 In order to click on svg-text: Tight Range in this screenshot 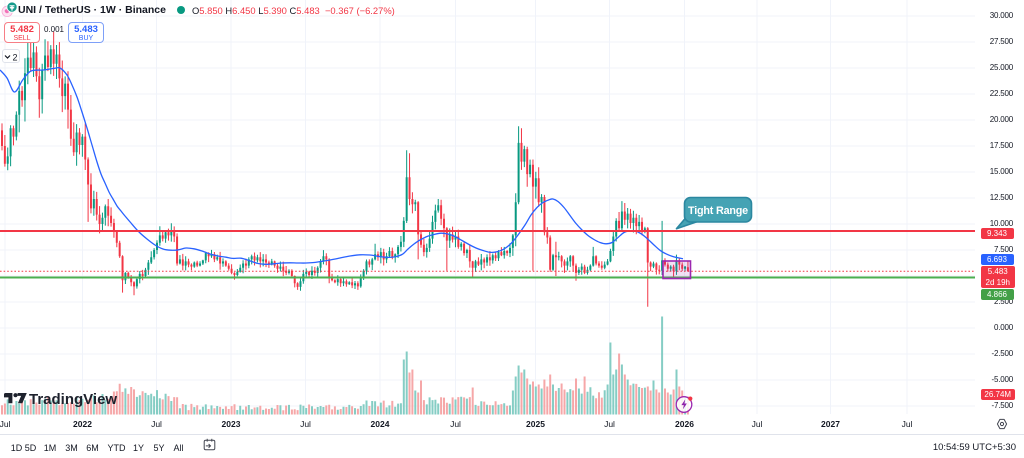, I will do `click(718, 211)`.